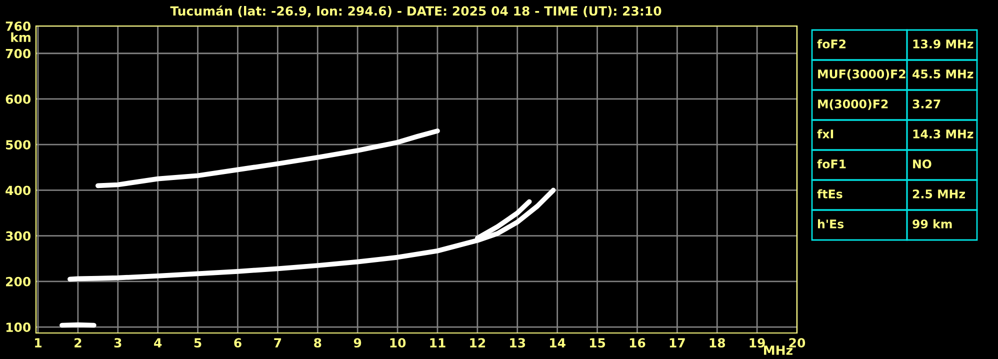 This screenshot has height=359, width=998. What do you see at coordinates (358, 343) in the screenshot?
I see `x-tick-label: 9` at bounding box center [358, 343].